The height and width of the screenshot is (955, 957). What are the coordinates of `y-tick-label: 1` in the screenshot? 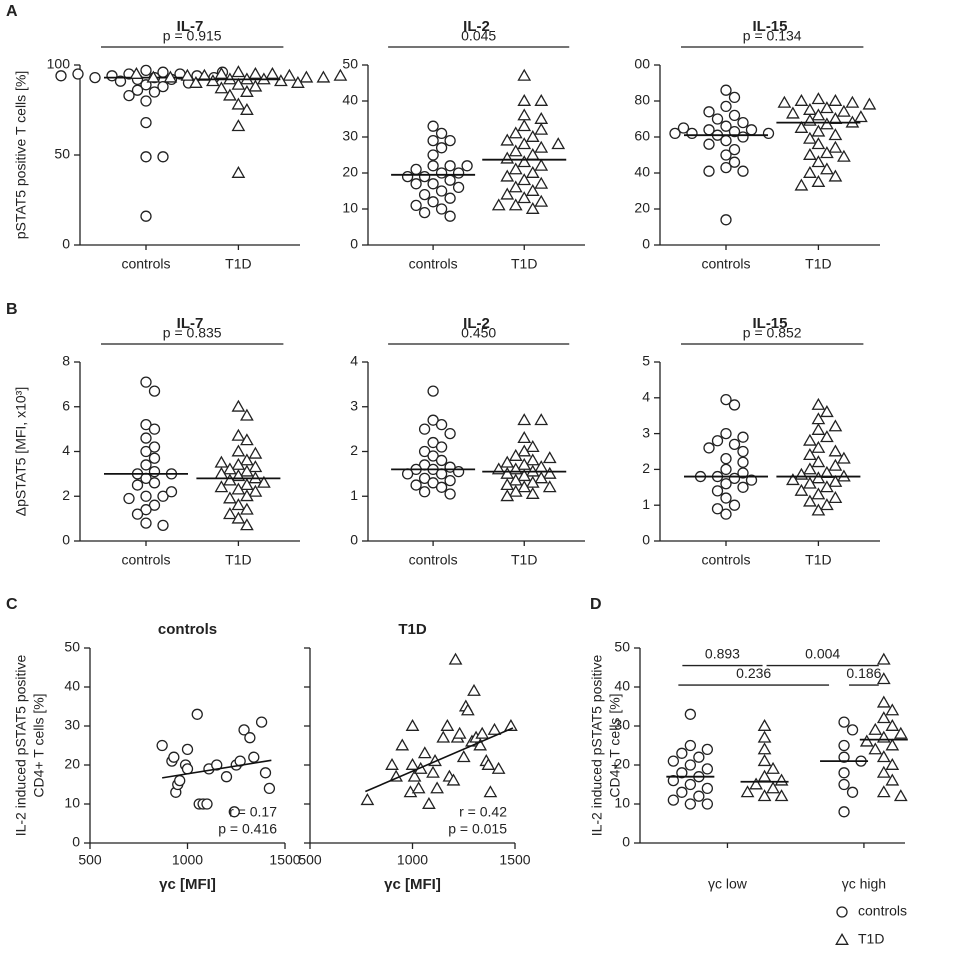 It's located at (646, 504).